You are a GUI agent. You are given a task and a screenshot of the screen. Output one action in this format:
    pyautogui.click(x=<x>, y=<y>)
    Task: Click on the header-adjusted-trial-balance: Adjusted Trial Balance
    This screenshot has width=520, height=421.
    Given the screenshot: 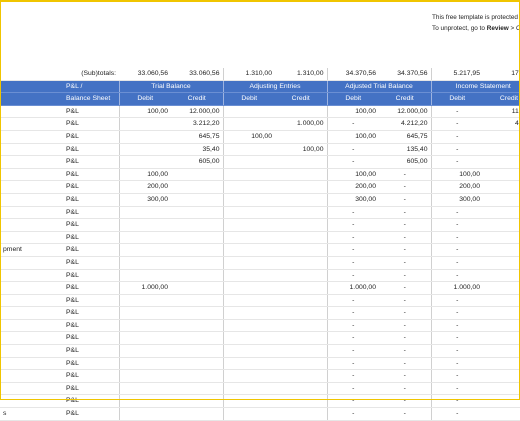 What is the action you would take?
    pyautogui.click(x=378, y=87)
    